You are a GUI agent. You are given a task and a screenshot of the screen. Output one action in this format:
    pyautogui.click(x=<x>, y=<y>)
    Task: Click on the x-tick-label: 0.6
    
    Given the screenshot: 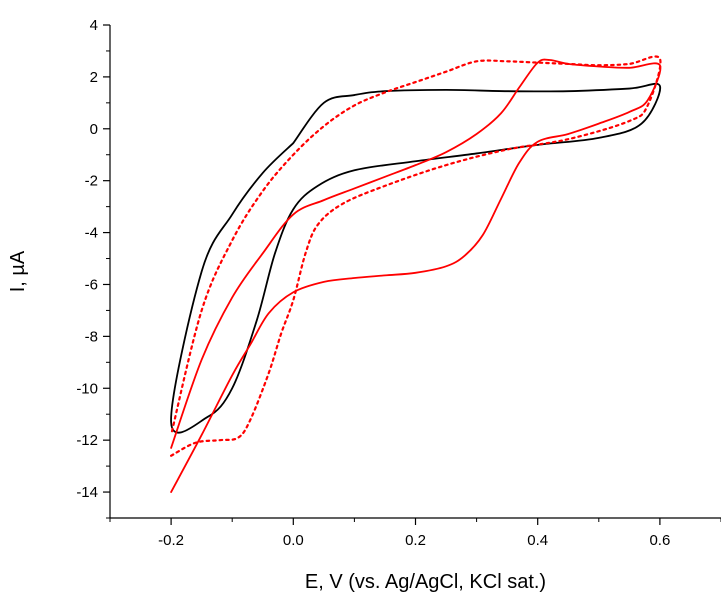 What is the action you would take?
    pyautogui.click(x=659, y=540)
    